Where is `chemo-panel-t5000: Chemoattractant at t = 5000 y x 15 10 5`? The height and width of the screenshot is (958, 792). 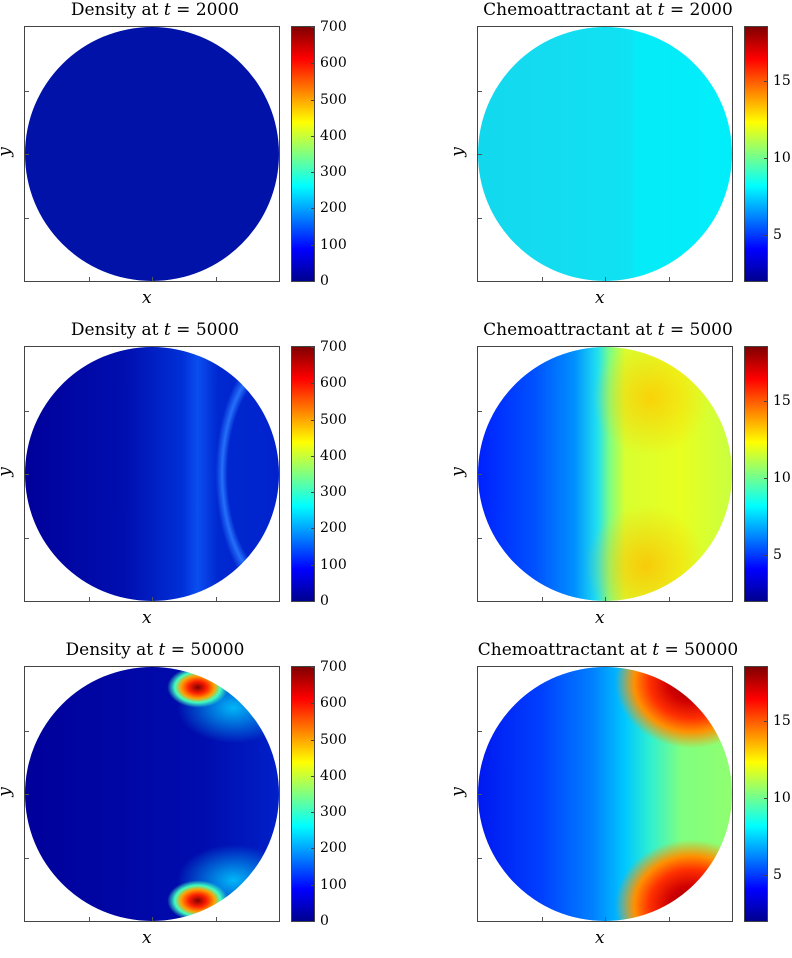
chemo-panel-t5000: Chemoattractant at t = 5000 y x 15 10 5 is located at coordinates (620, 479).